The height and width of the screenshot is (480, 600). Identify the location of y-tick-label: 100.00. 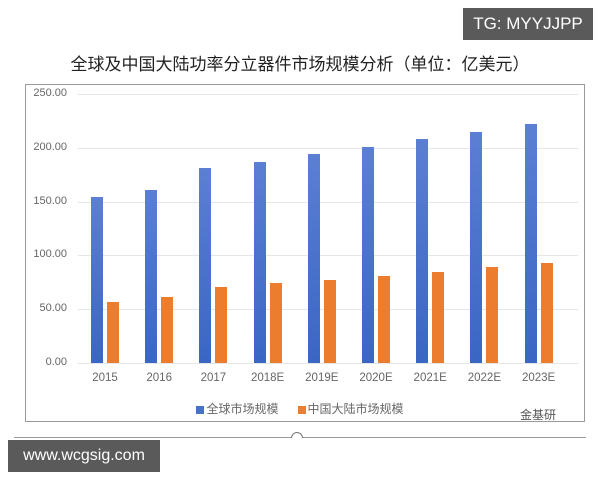
(50, 254).